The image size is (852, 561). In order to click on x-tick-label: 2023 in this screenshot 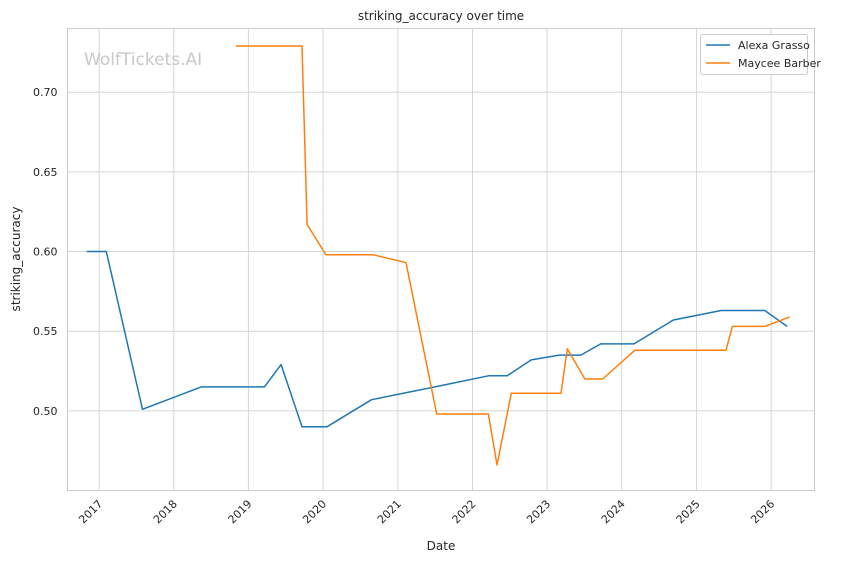, I will do `click(538, 511)`.